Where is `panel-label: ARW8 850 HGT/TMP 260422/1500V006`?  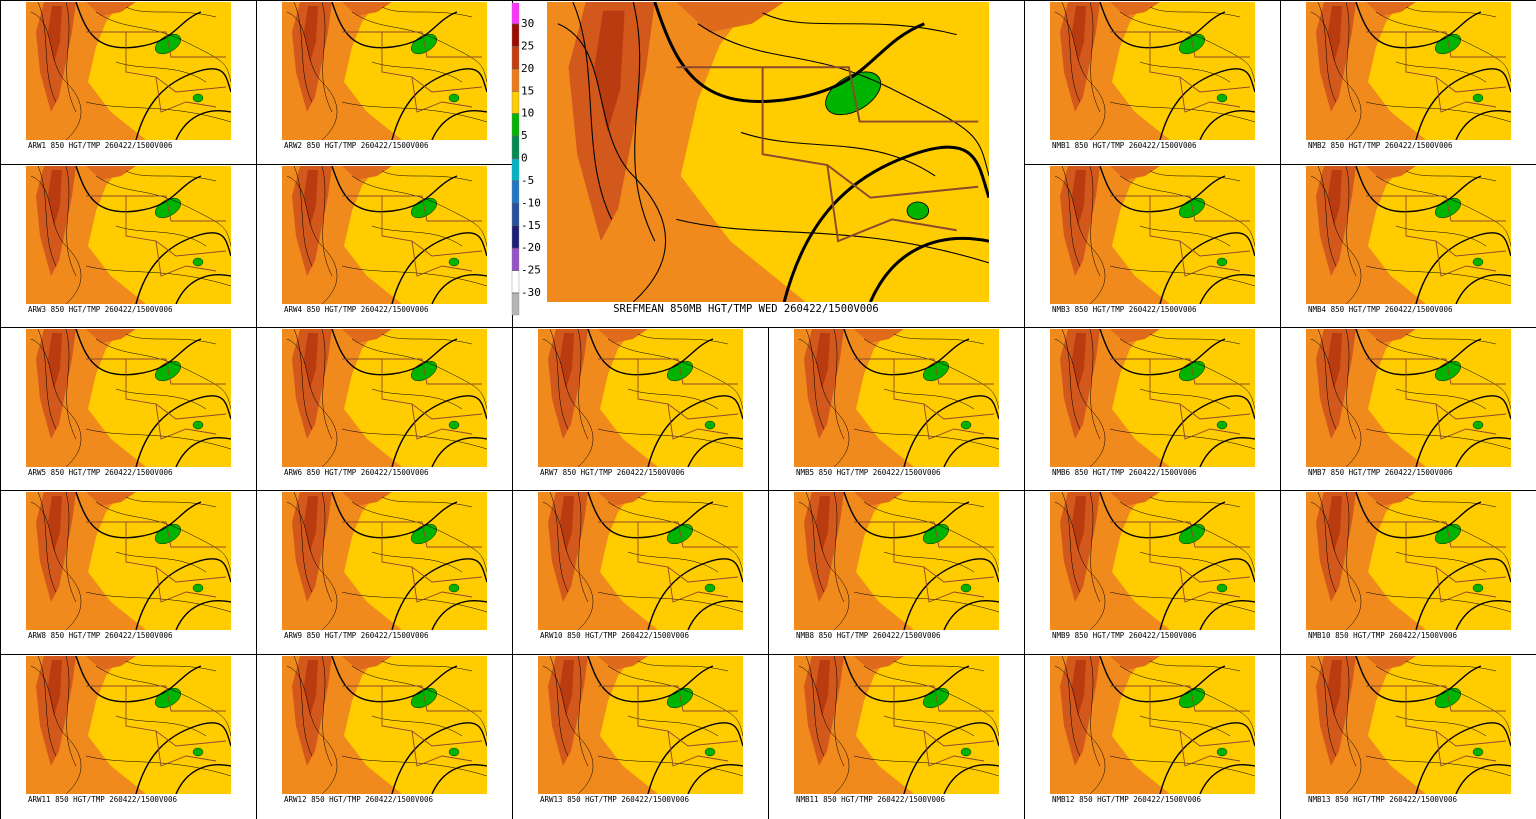 panel-label: ARW8 850 HGT/TMP 260422/1500V006 is located at coordinates (100, 635).